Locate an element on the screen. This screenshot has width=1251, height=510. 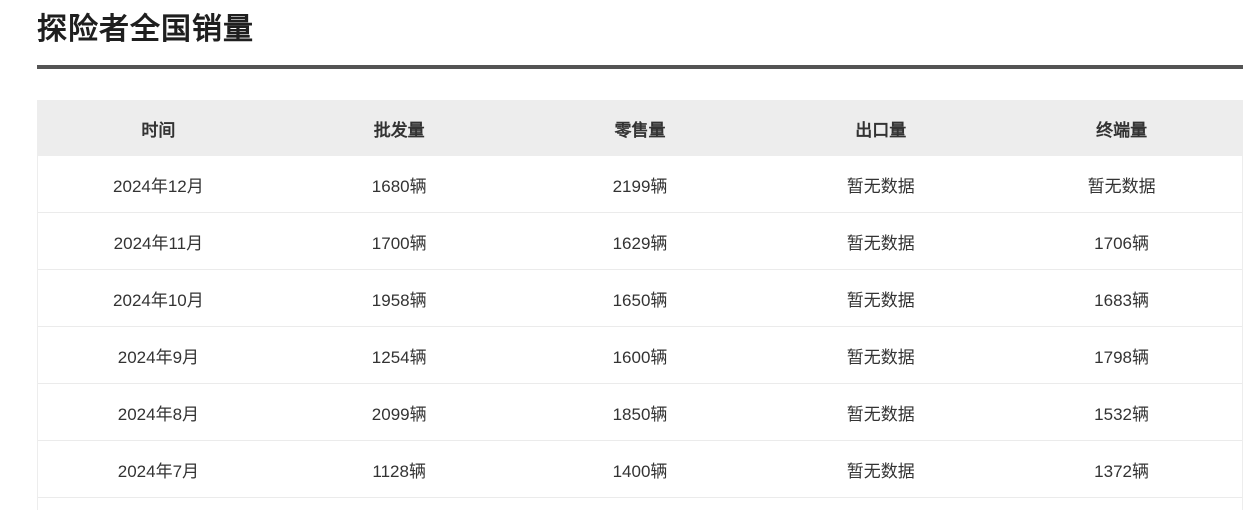
table-cell: 1958辆 is located at coordinates (399, 298).